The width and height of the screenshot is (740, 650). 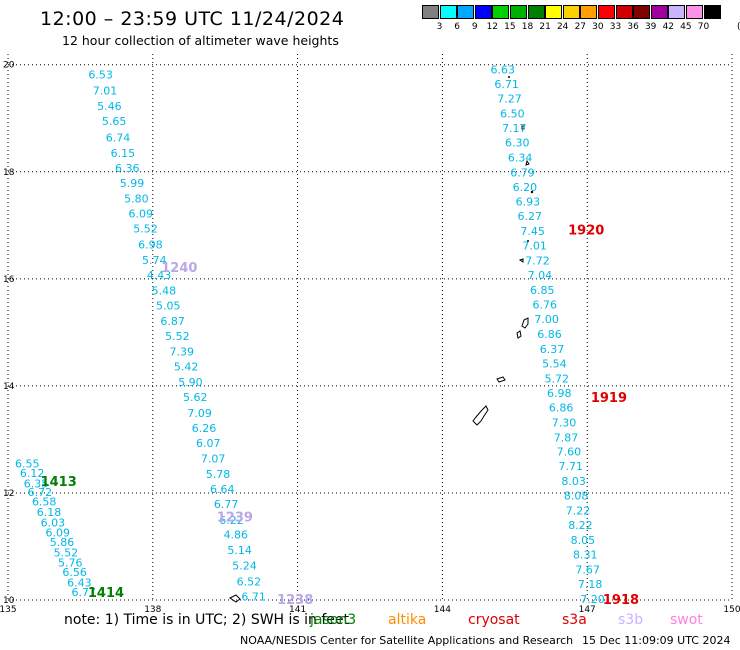 I want to click on scale-label: 70, so click(x=703, y=27).